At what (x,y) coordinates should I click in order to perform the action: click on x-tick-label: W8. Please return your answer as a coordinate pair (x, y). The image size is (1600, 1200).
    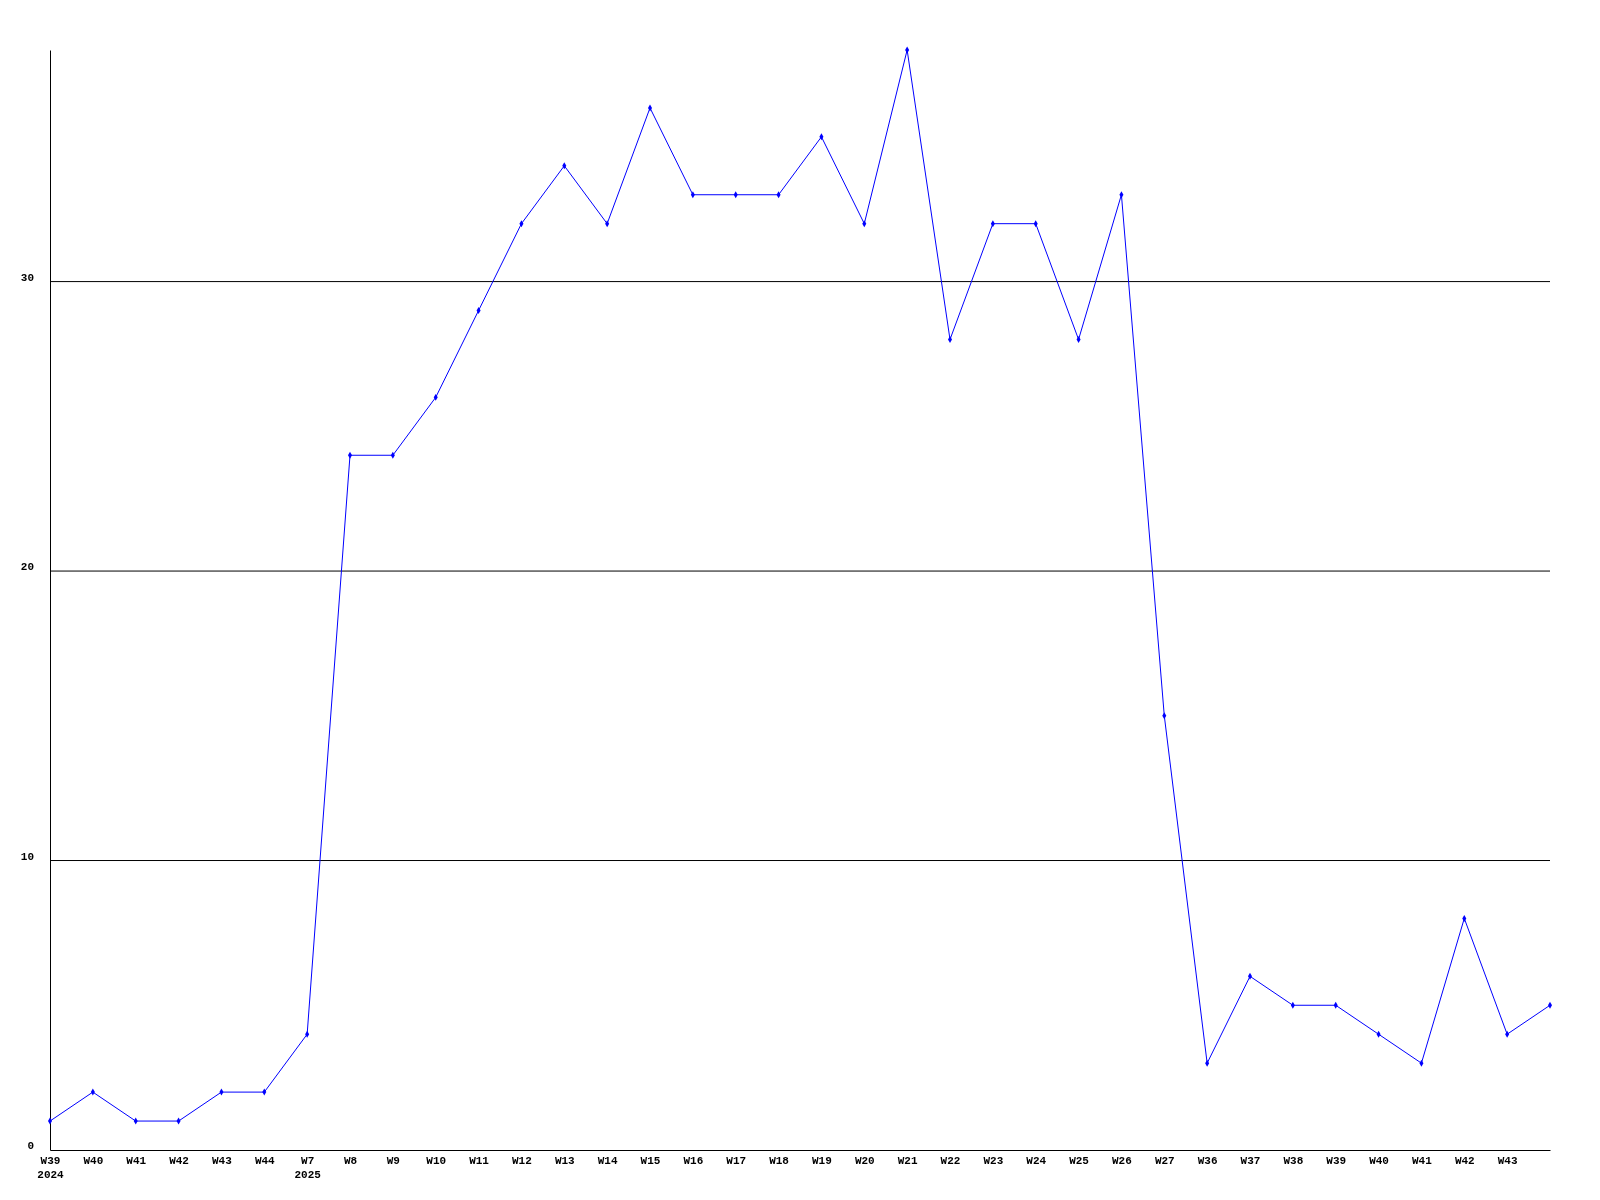
    Looking at the image, I should click on (350, 1160).